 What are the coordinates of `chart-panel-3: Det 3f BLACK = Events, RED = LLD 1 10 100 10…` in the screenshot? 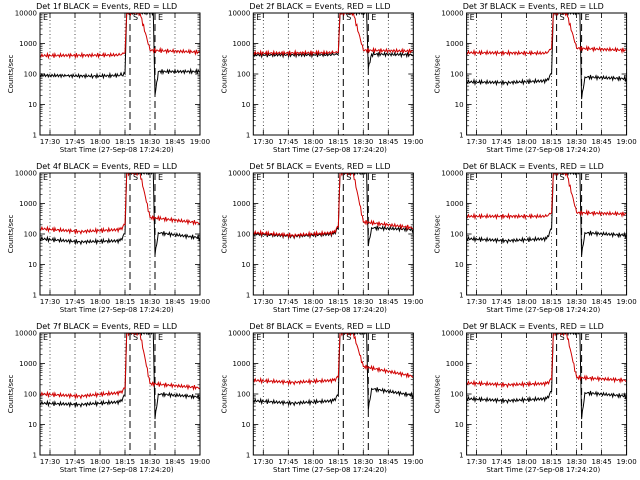 It's located at (533, 80).